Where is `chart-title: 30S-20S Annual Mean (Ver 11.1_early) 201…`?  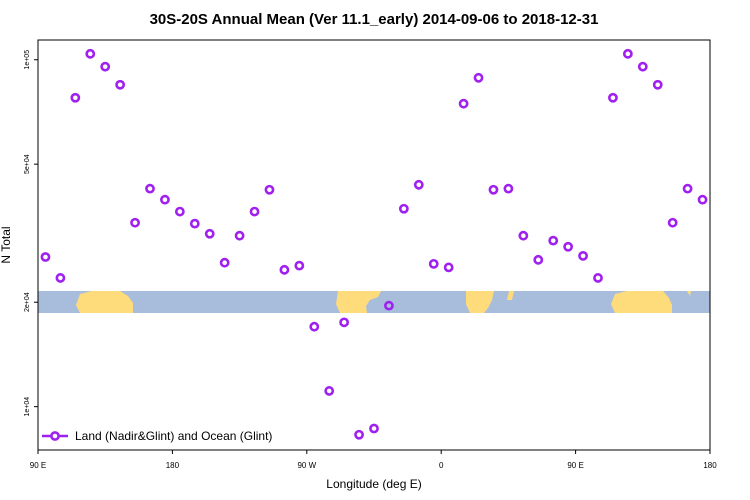
chart-title: 30S-20S Annual Mean (Ver 11.1_early) 201… is located at coordinates (374, 19).